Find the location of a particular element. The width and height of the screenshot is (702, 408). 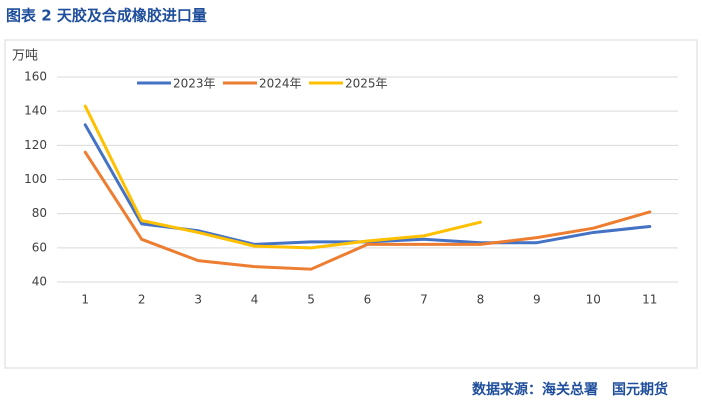

x-tick-label: 11 is located at coordinates (649, 300).